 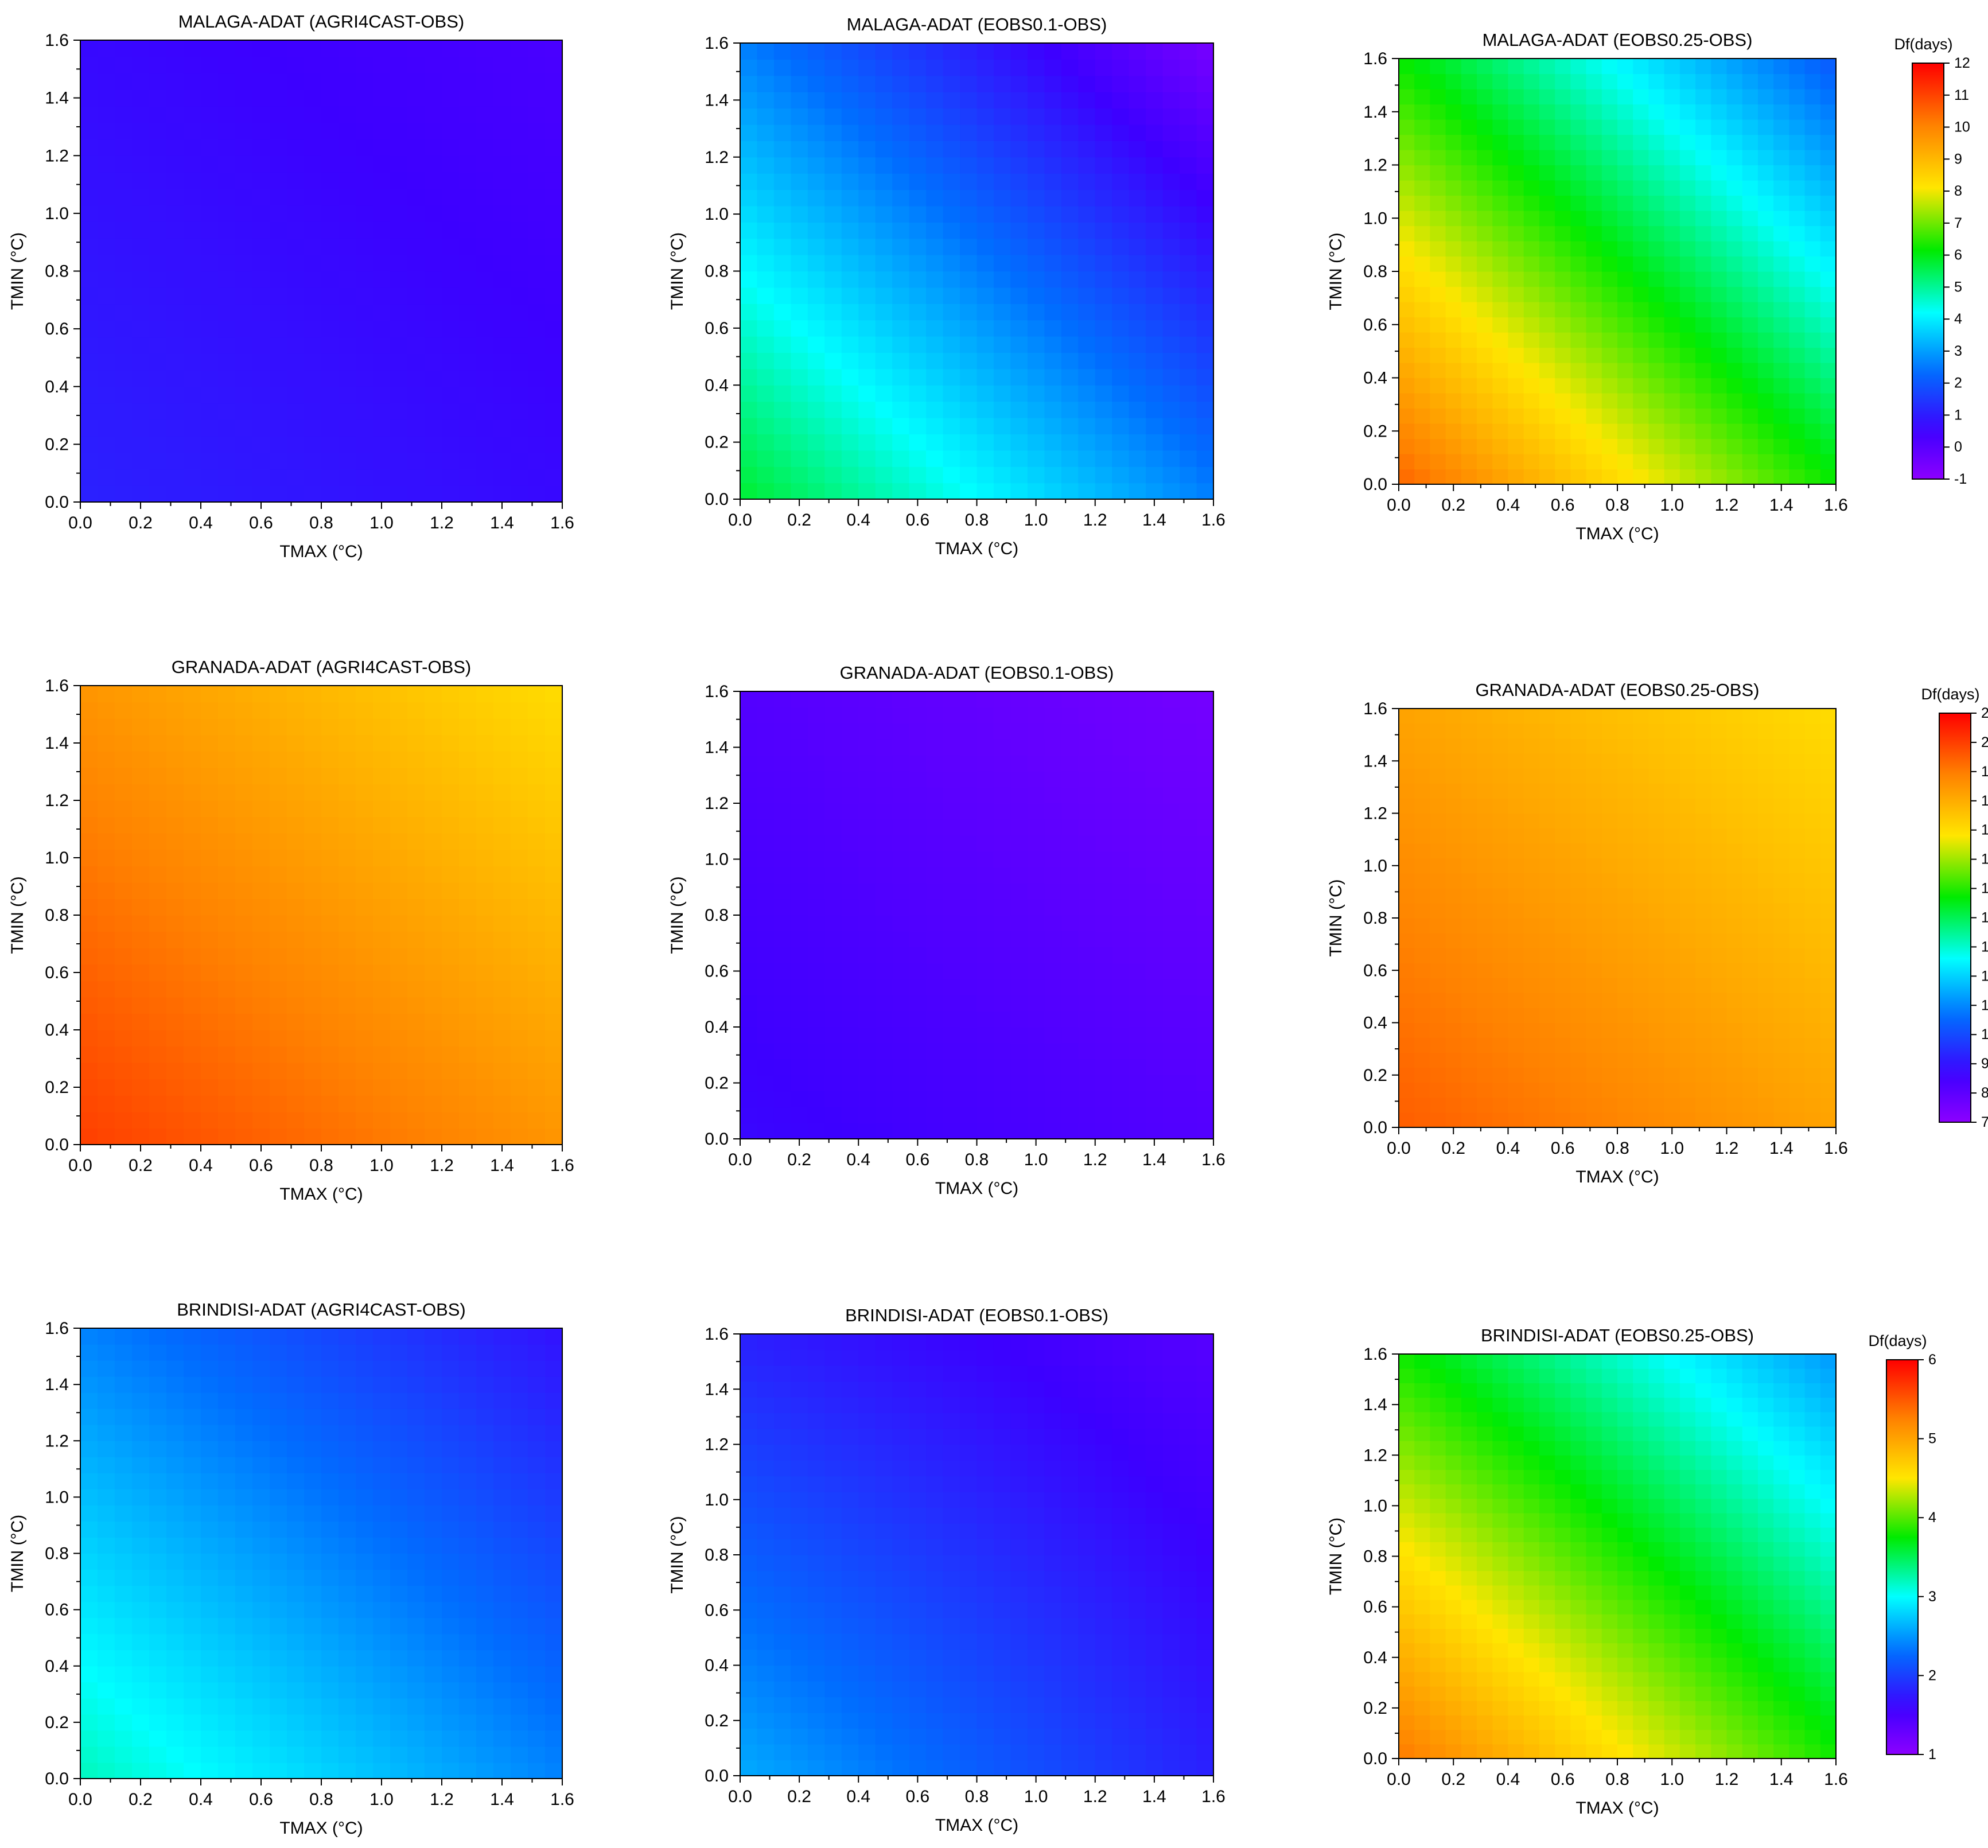 What do you see at coordinates (1618, 690) in the screenshot?
I see `panel-title: GRANADA-ADAT (EOBS0.25-OBS)` at bounding box center [1618, 690].